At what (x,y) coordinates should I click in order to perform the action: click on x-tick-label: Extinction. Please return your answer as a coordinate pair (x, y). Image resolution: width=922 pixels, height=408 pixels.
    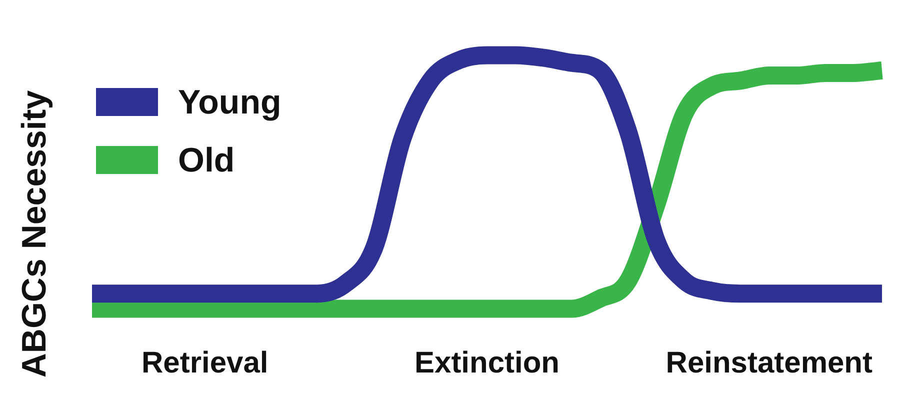
    Looking at the image, I should click on (487, 363).